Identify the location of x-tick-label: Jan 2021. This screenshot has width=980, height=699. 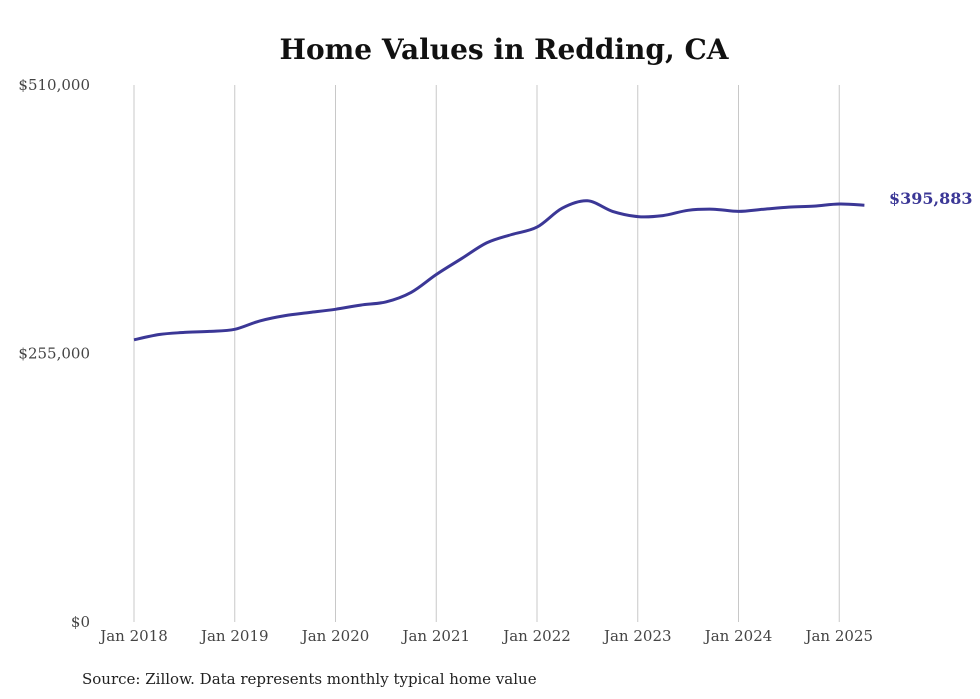
(435, 636).